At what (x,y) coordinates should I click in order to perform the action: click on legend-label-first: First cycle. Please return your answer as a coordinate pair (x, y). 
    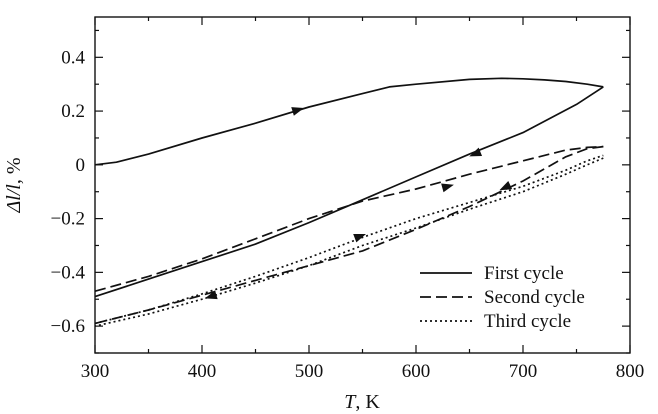
    Looking at the image, I should click on (524, 273).